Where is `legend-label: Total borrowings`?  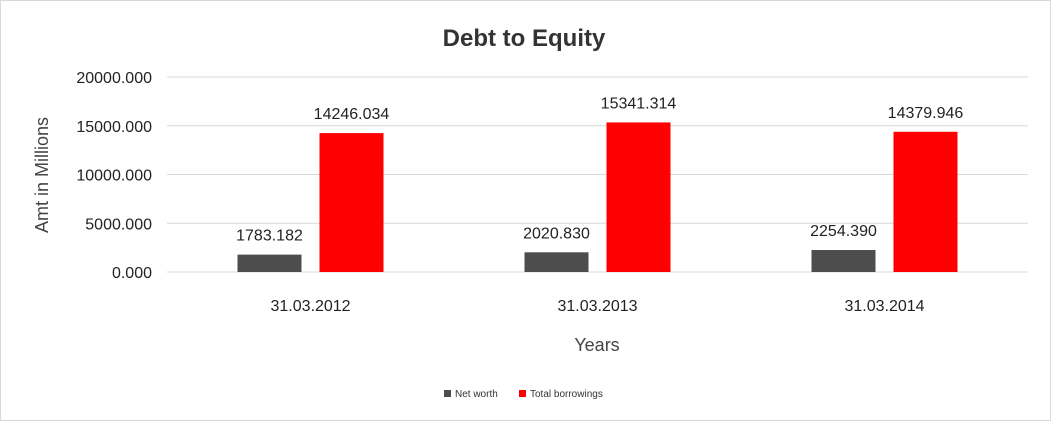 legend-label: Total borrowings is located at coordinates (566, 394).